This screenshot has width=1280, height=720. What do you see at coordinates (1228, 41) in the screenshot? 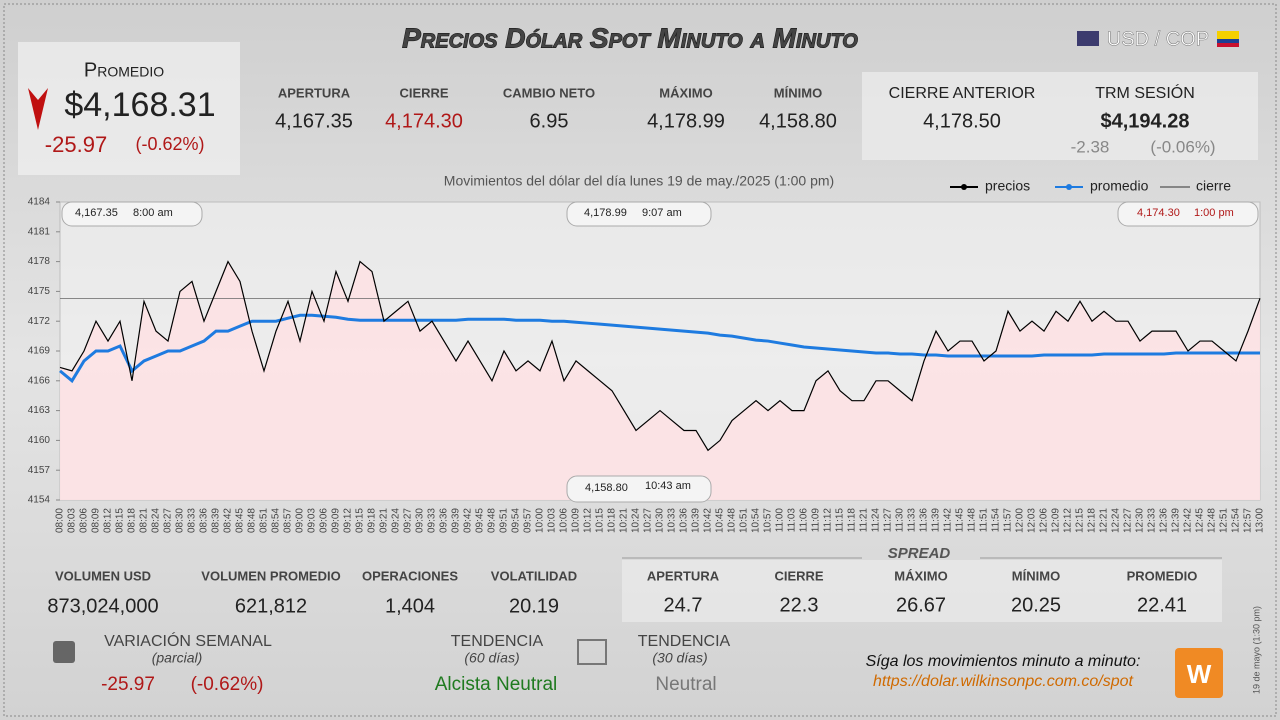
I see `co-flag` at bounding box center [1228, 41].